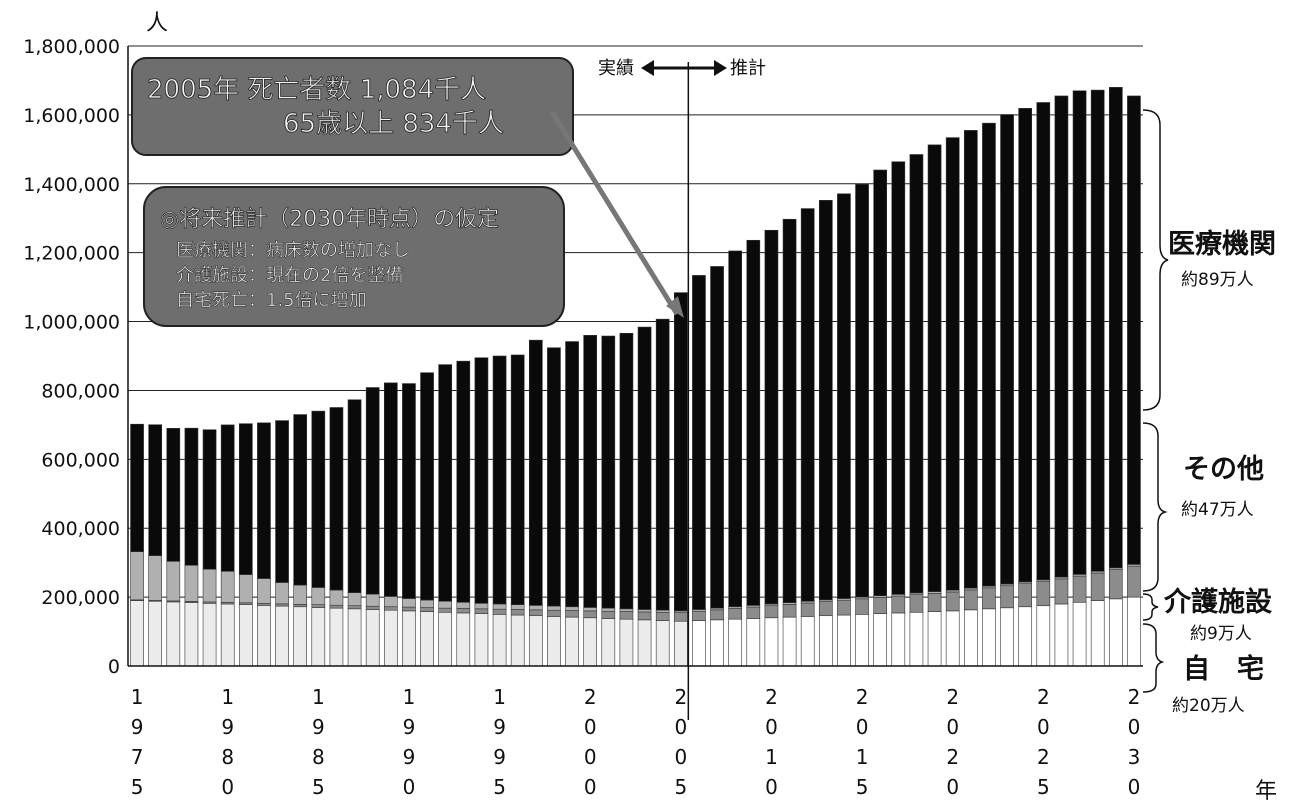 The width and height of the screenshot is (1295, 800). Describe the element at coordinates (535, 472) in the screenshot. I see `bar-医療機関-1997` at that location.